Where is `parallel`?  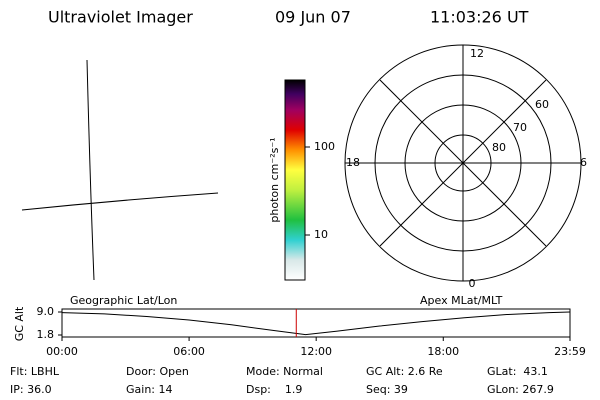 parallel is located at coordinates (120, 201).